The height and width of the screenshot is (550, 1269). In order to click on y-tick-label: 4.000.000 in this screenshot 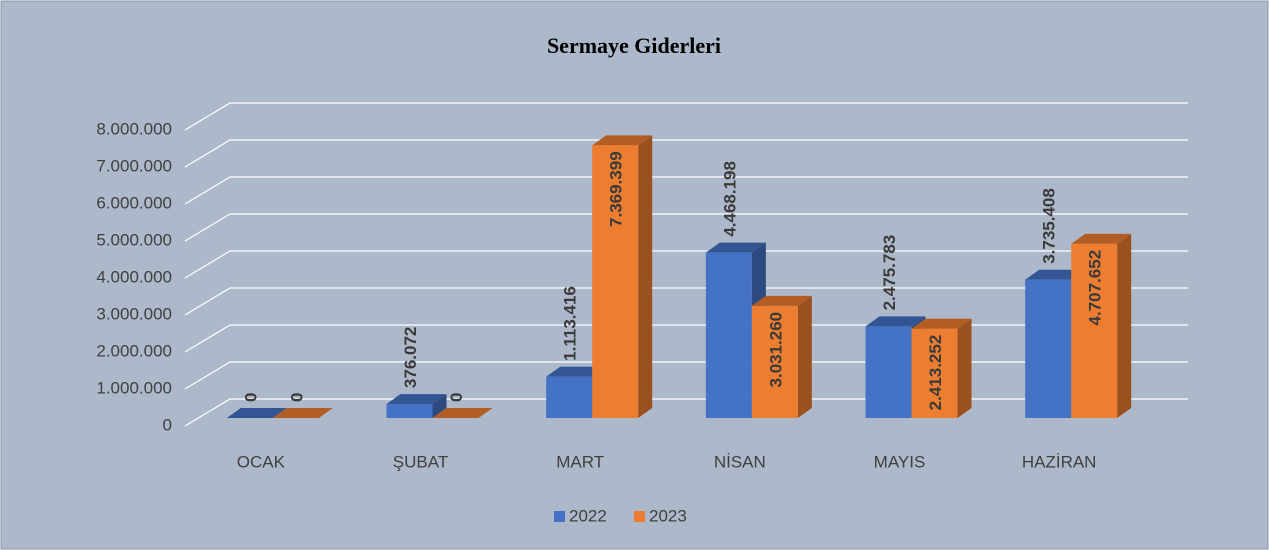, I will do `click(134, 276)`.